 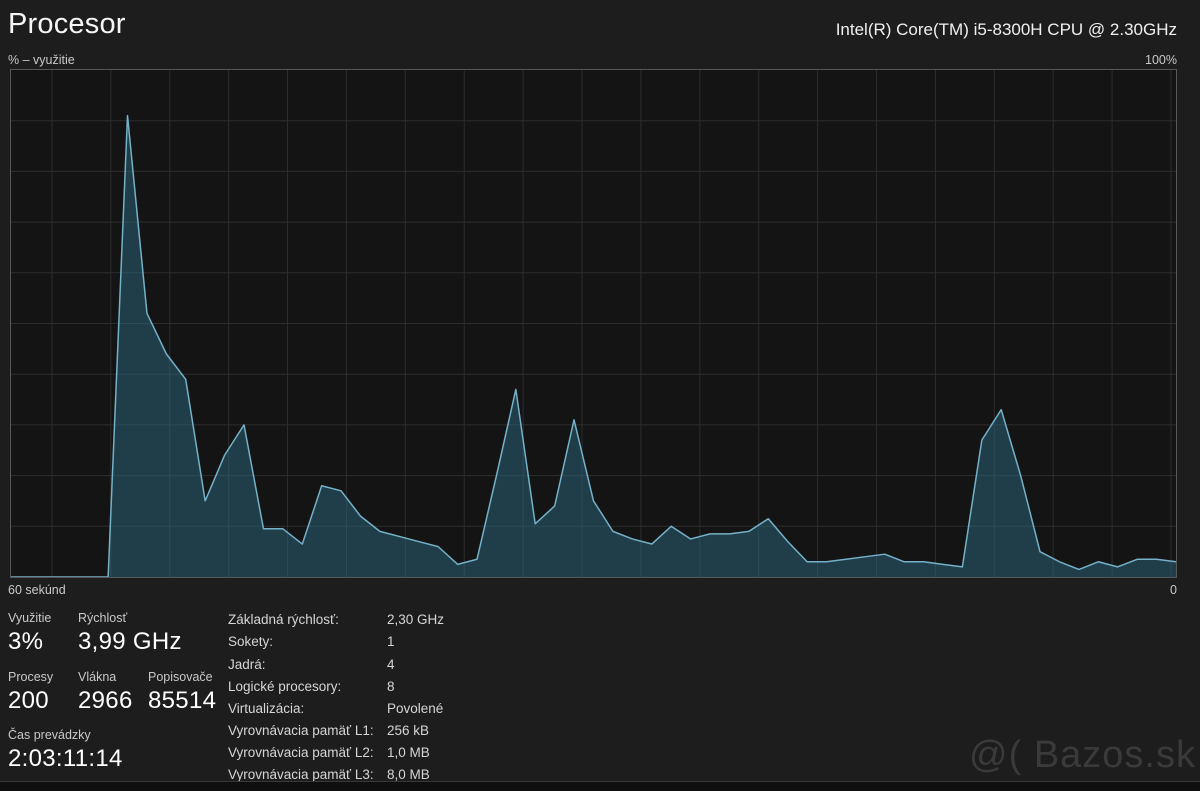 I want to click on bazos-watermark: @( Bazos.sk, so click(x=1082, y=755).